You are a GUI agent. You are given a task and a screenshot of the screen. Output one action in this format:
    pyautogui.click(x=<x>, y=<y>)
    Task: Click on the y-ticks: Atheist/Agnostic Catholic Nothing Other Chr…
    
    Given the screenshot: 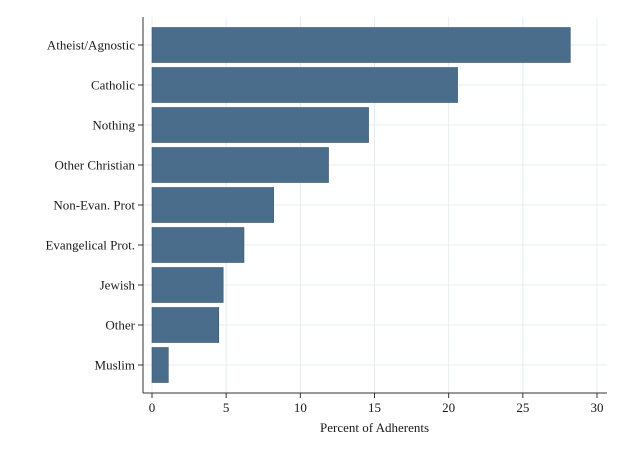 What is the action you would take?
    pyautogui.click(x=94, y=205)
    